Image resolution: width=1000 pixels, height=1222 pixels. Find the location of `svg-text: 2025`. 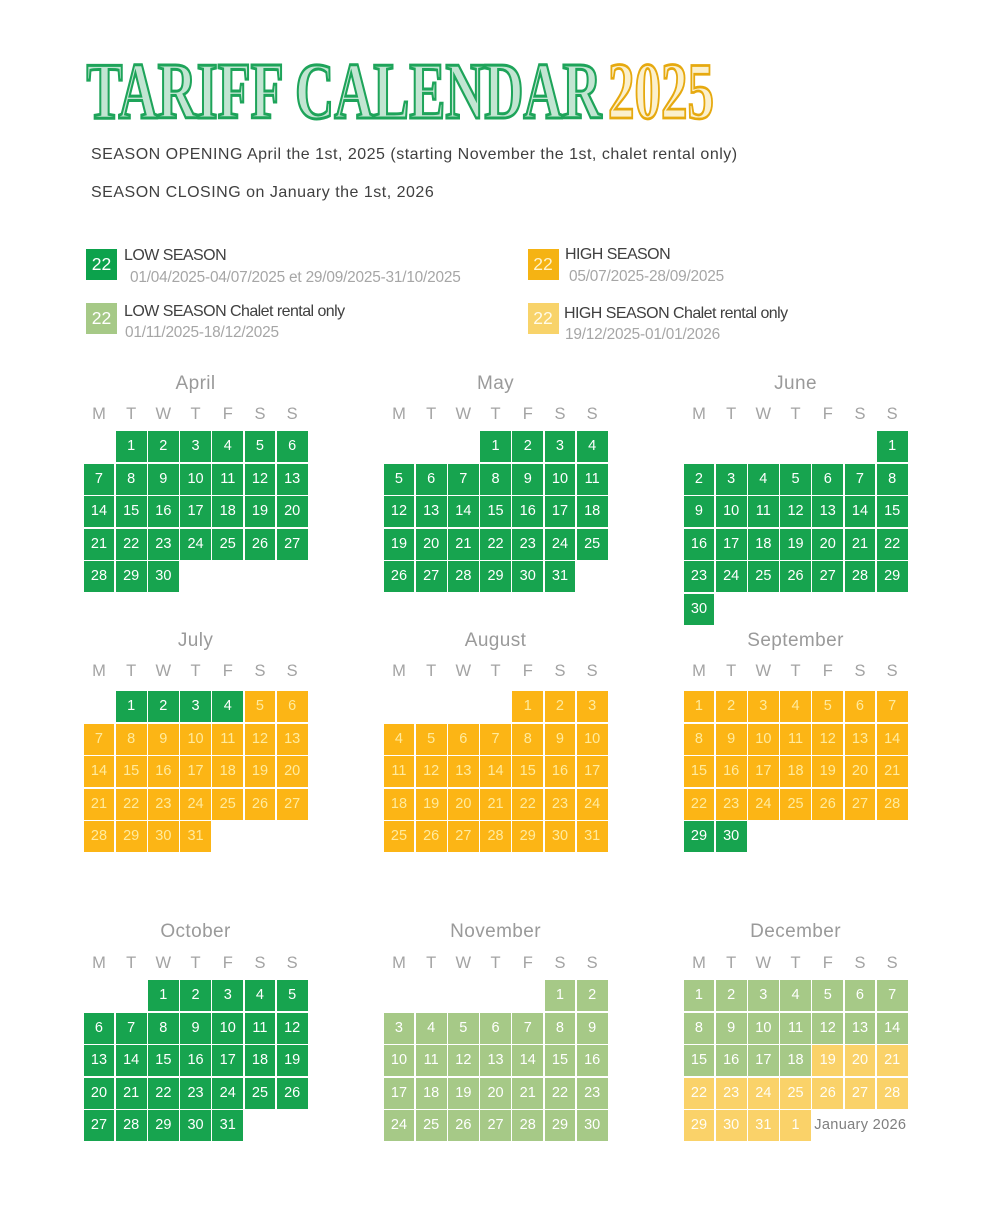

svg-text: 2025 is located at coordinates (661, 91).